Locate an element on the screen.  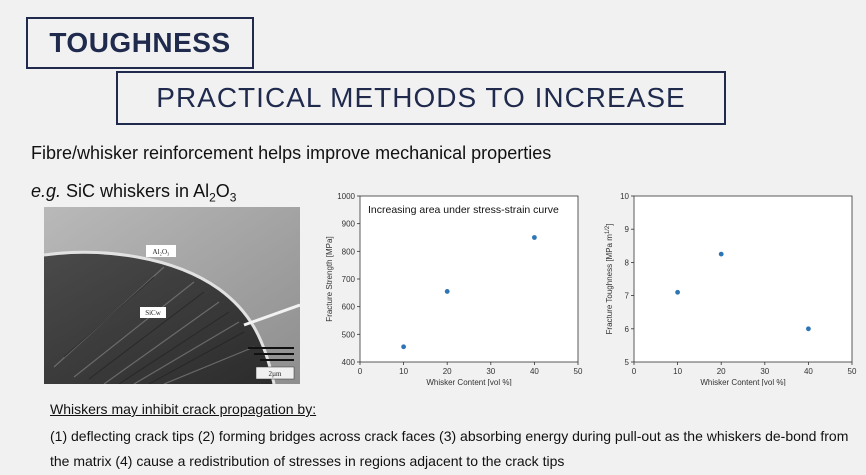
y-axis-label-sup: 1/2 is located at coordinates (608, 229).